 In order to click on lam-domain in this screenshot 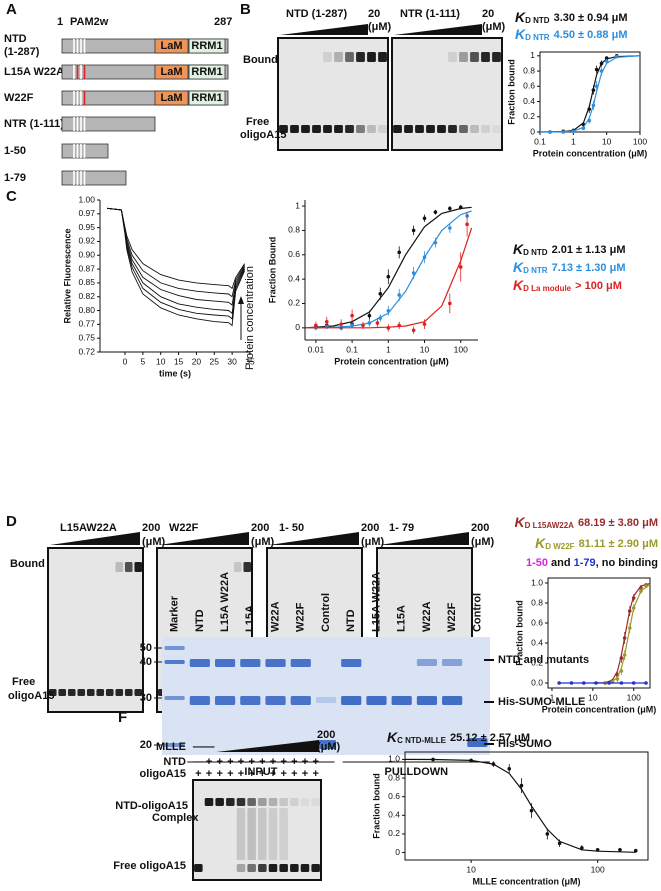, I will do `click(171, 46)`.